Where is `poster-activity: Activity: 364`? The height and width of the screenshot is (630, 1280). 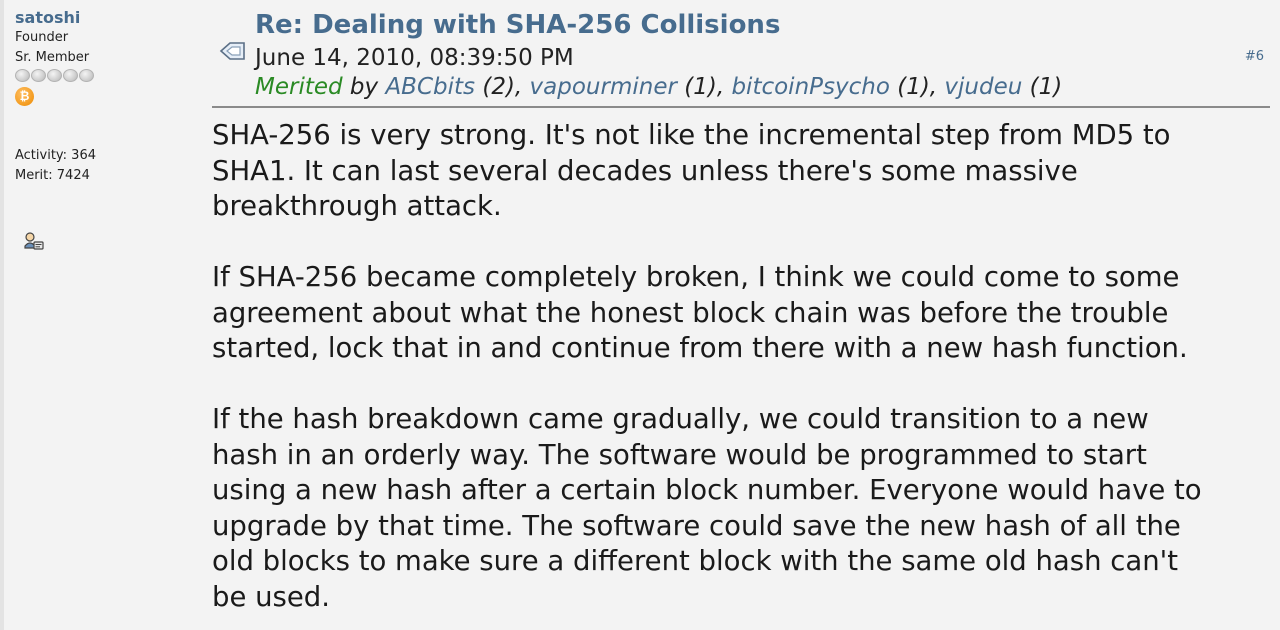
poster-activity: Activity: 364 is located at coordinates (55, 155).